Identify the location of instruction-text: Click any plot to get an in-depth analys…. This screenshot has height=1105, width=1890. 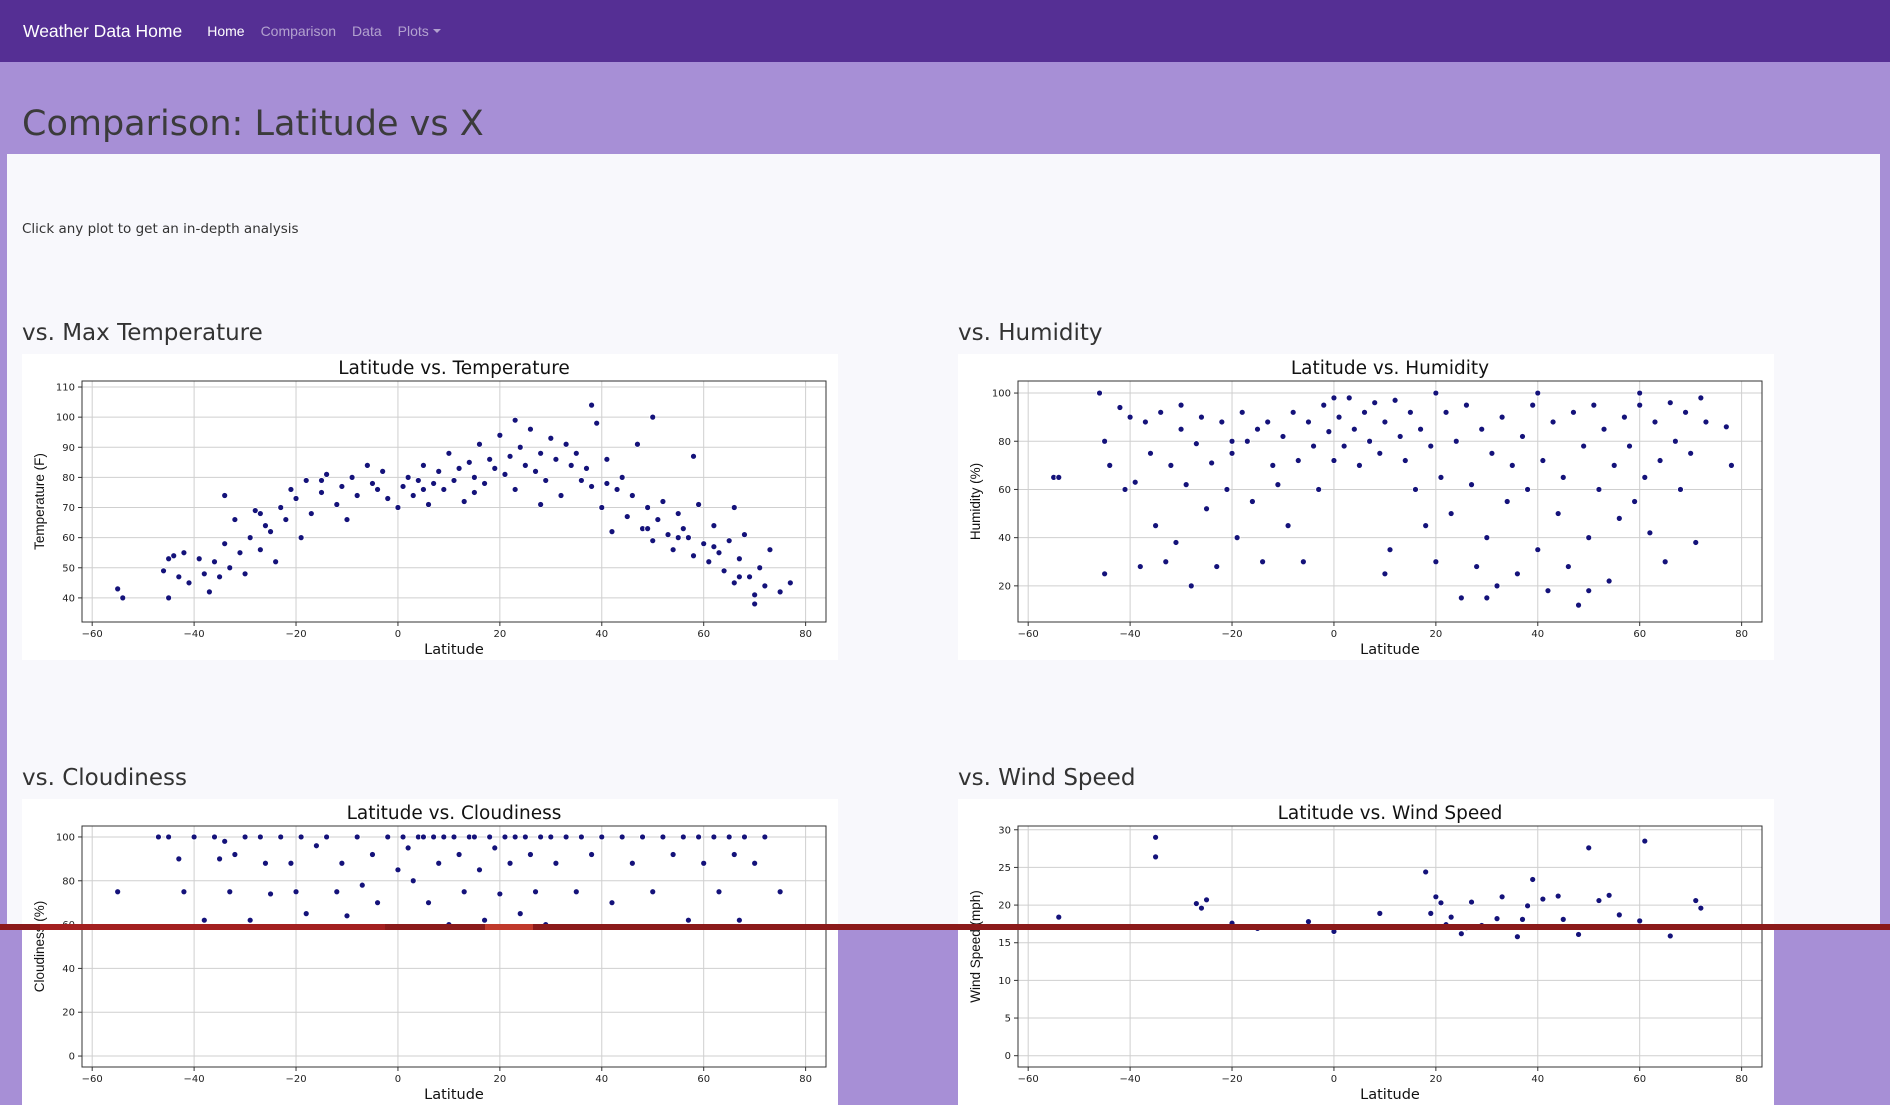
(160, 229).